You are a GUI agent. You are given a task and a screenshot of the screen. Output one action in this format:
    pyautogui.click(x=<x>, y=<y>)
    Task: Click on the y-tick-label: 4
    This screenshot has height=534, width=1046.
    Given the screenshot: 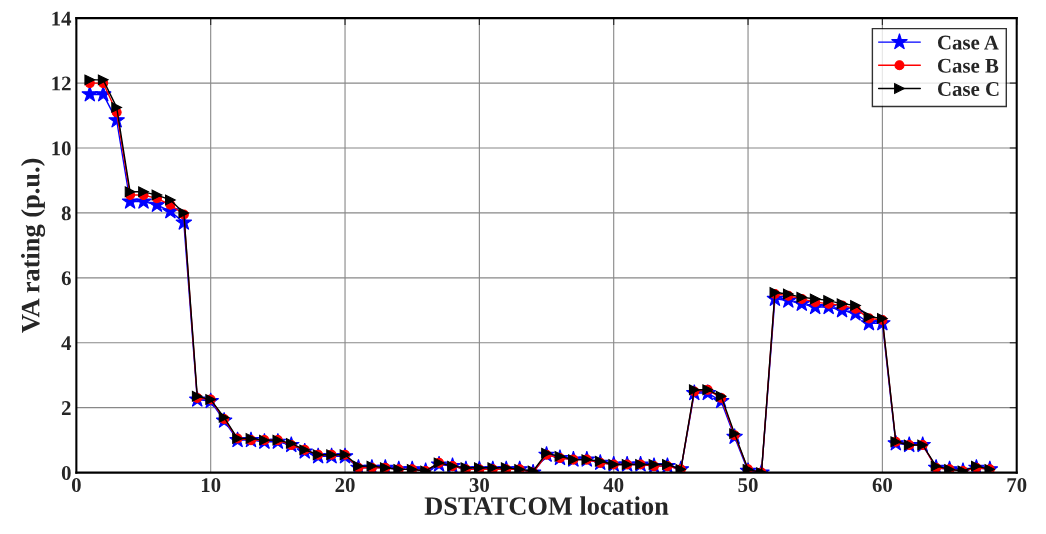 What is the action you would take?
    pyautogui.click(x=66, y=343)
    